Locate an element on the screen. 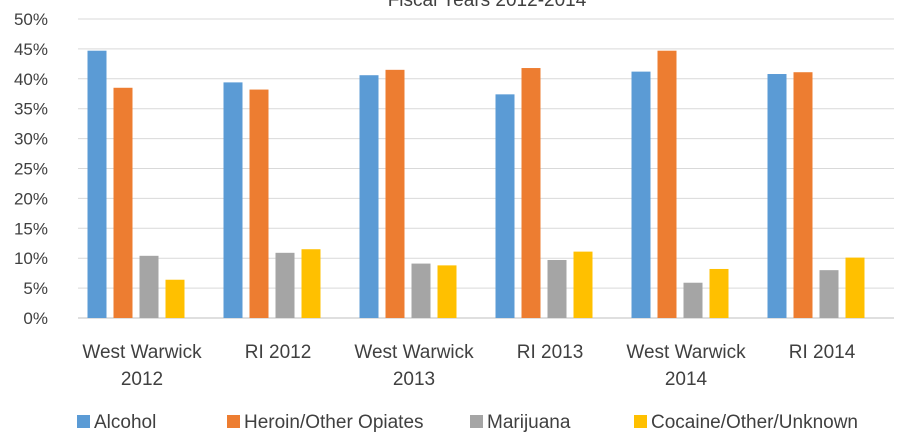  x-tick-label: West Warwick 2012 is located at coordinates (142, 366).